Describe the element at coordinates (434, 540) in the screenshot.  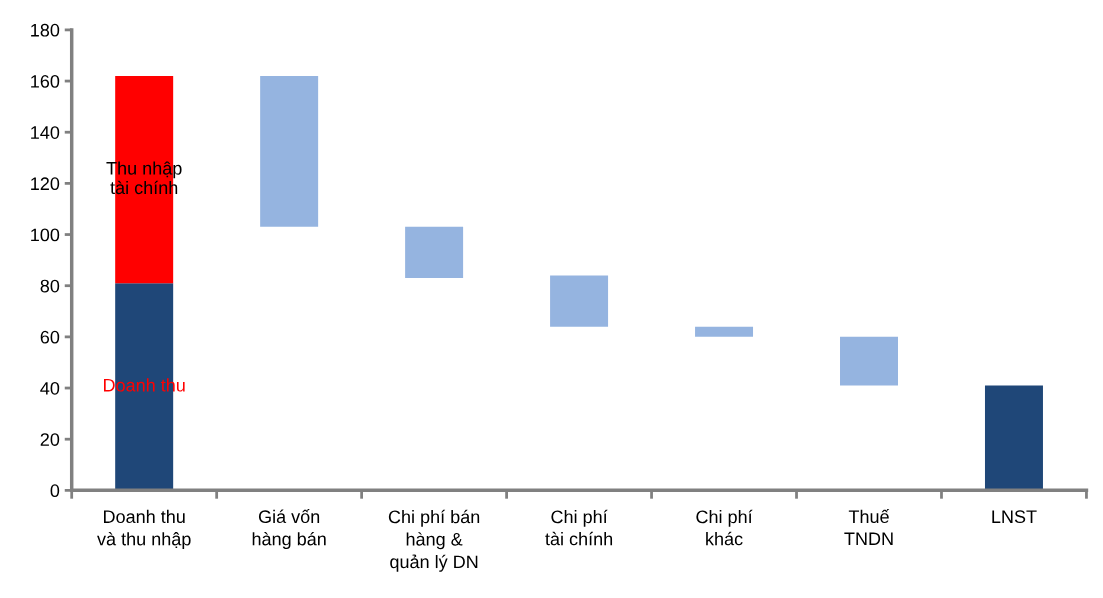
I see `x-tick-label: Chi phí bán hàng & quản lý DN` at that location.